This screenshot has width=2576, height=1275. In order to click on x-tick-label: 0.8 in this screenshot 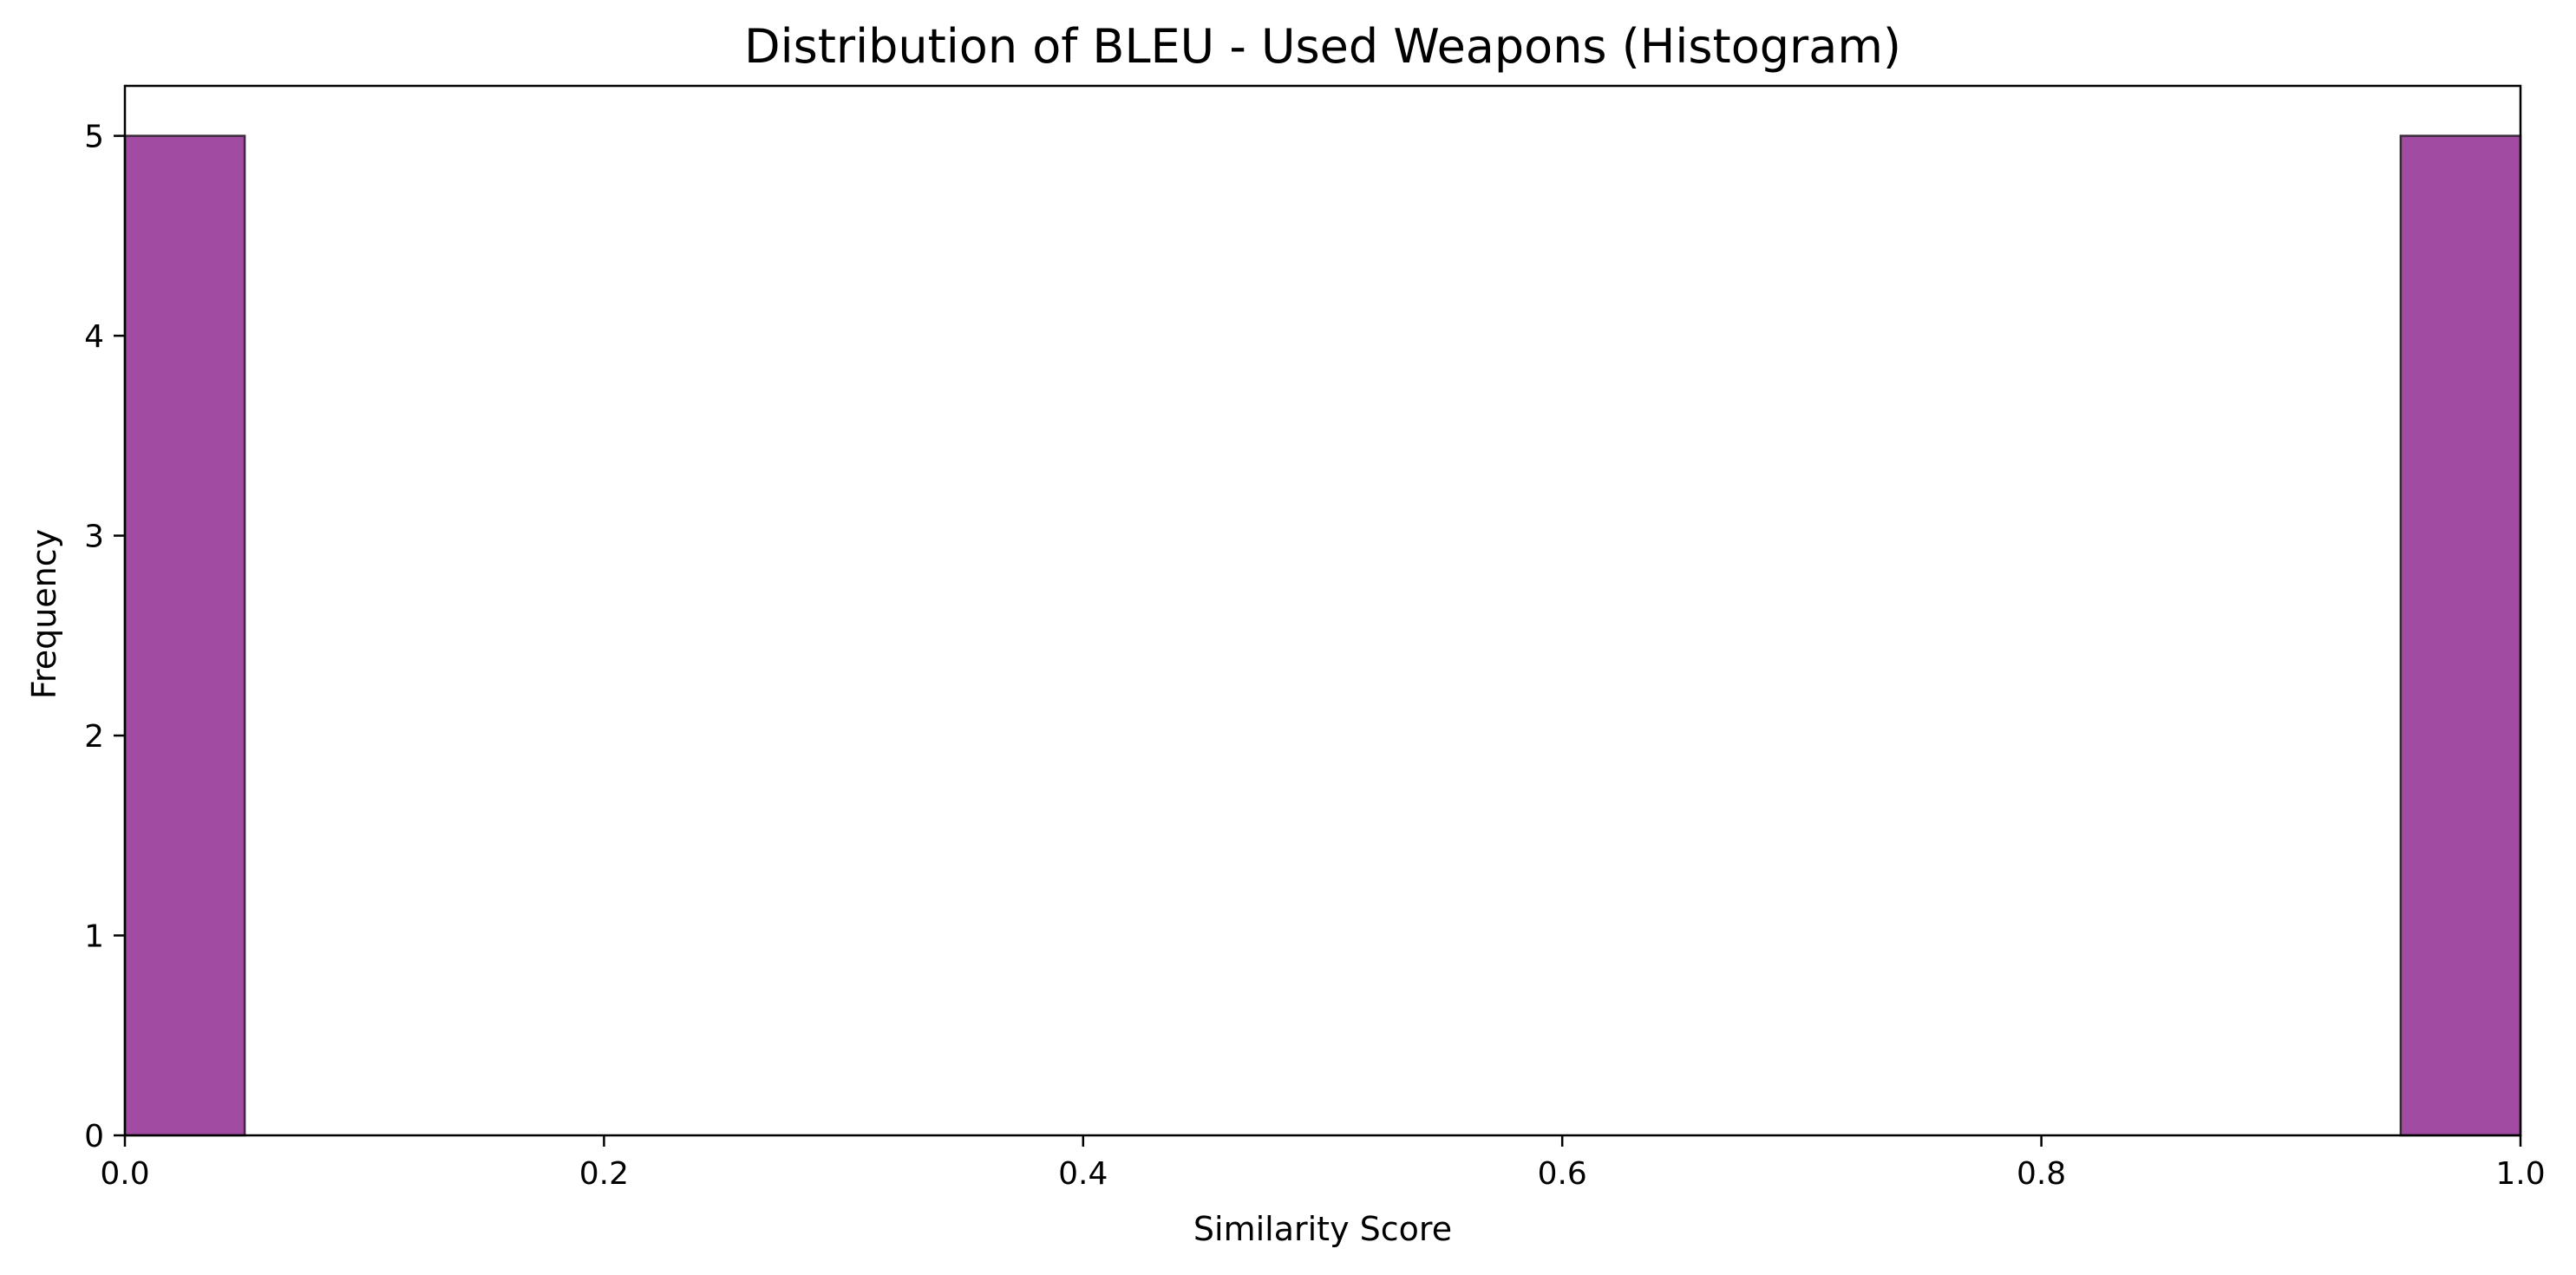, I will do `click(2041, 1174)`.